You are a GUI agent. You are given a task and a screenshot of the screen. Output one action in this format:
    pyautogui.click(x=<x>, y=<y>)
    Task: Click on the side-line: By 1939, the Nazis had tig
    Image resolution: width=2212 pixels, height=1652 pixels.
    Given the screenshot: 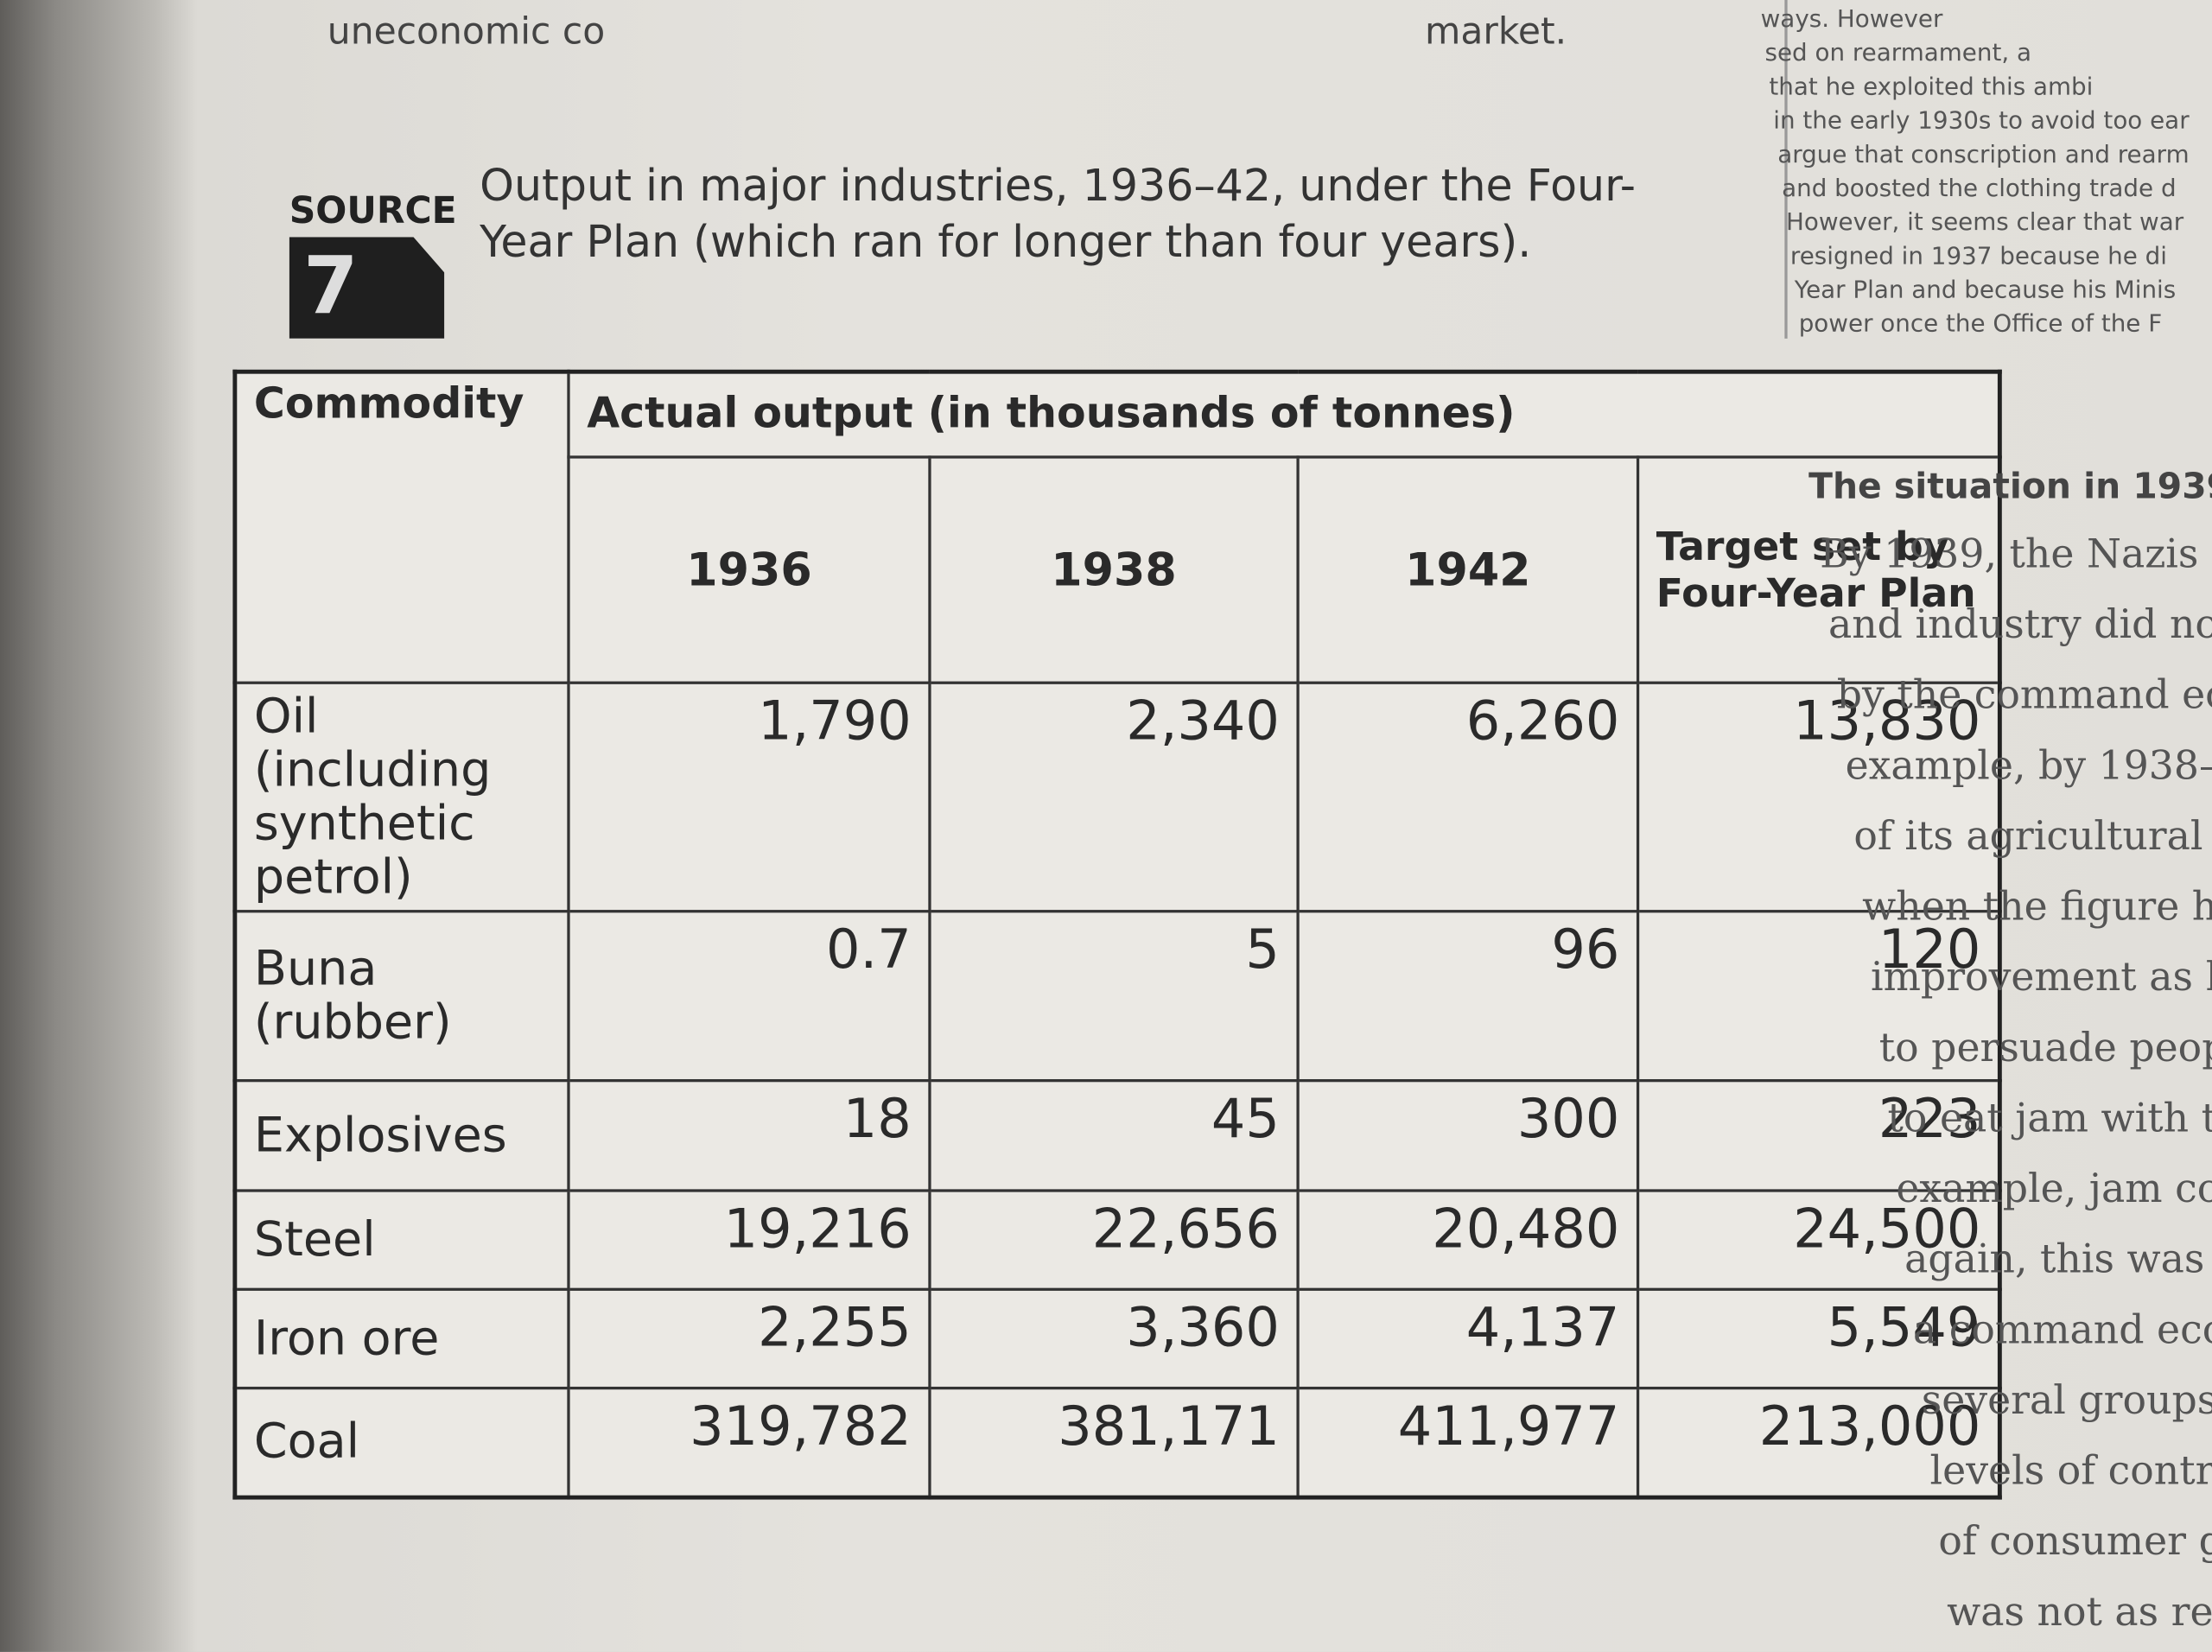 What is the action you would take?
    pyautogui.click(x=2016, y=553)
    